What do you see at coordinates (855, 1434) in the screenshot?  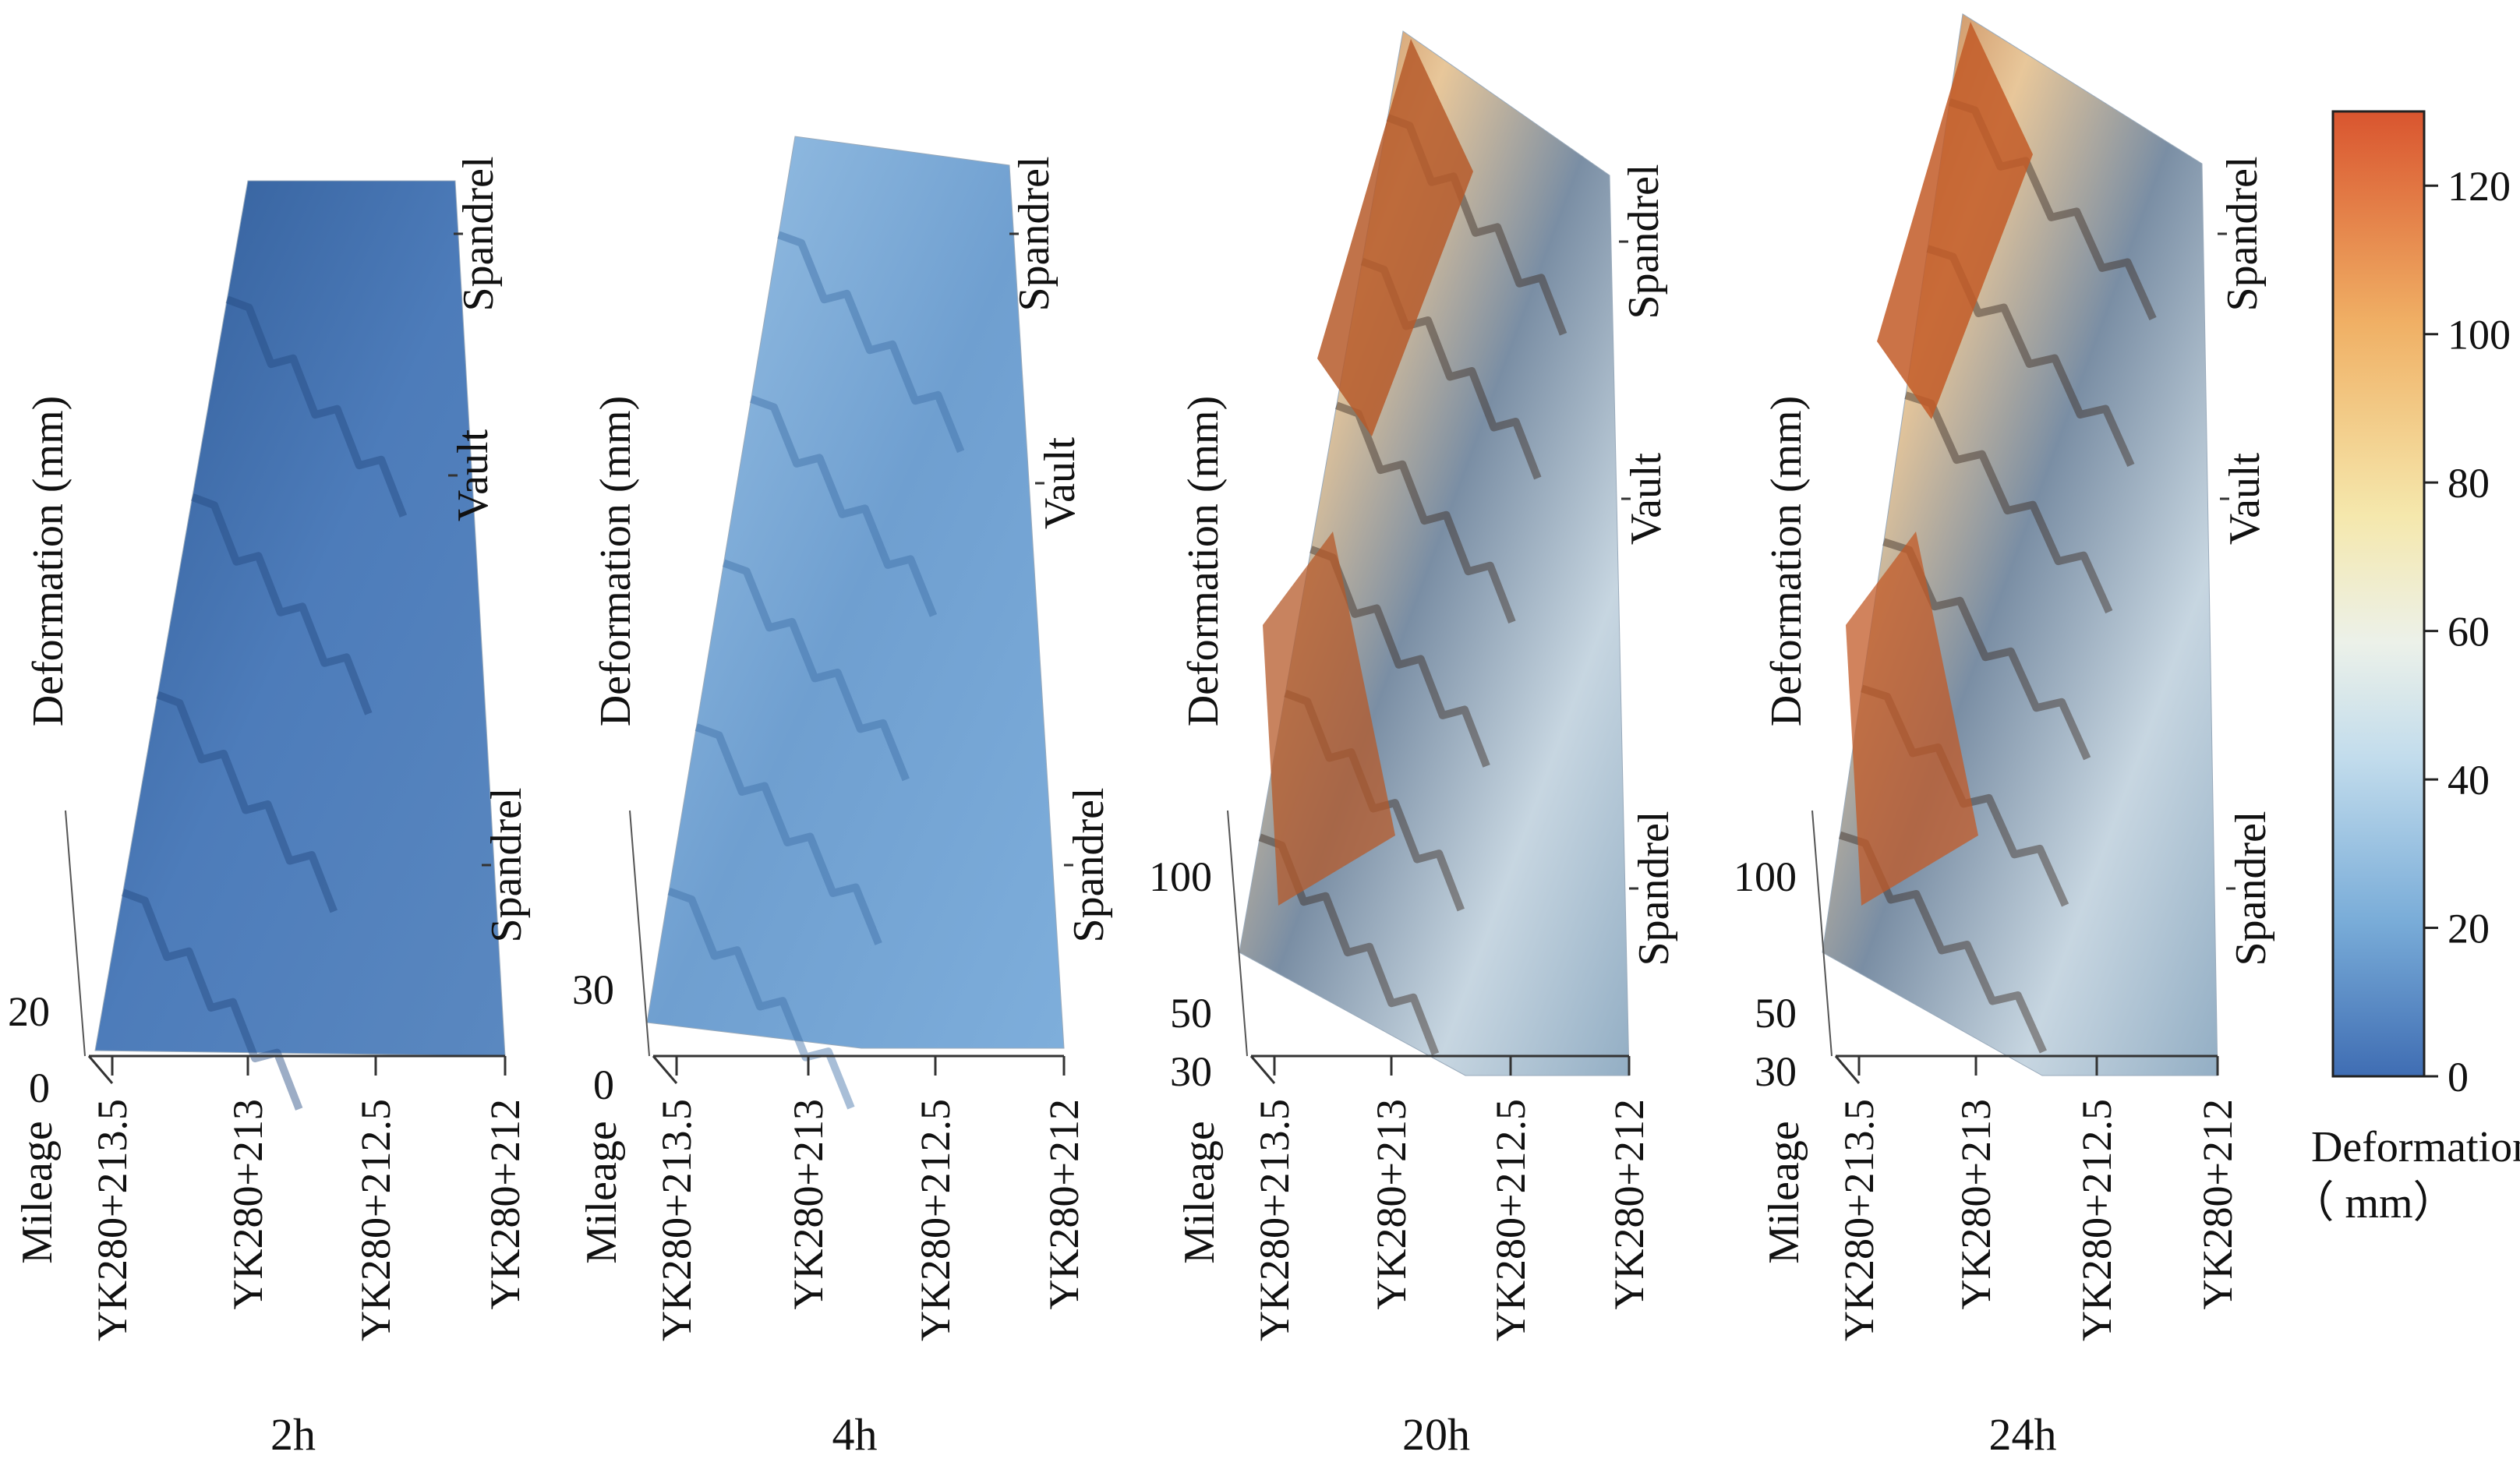 I see `panel-label: 4h` at bounding box center [855, 1434].